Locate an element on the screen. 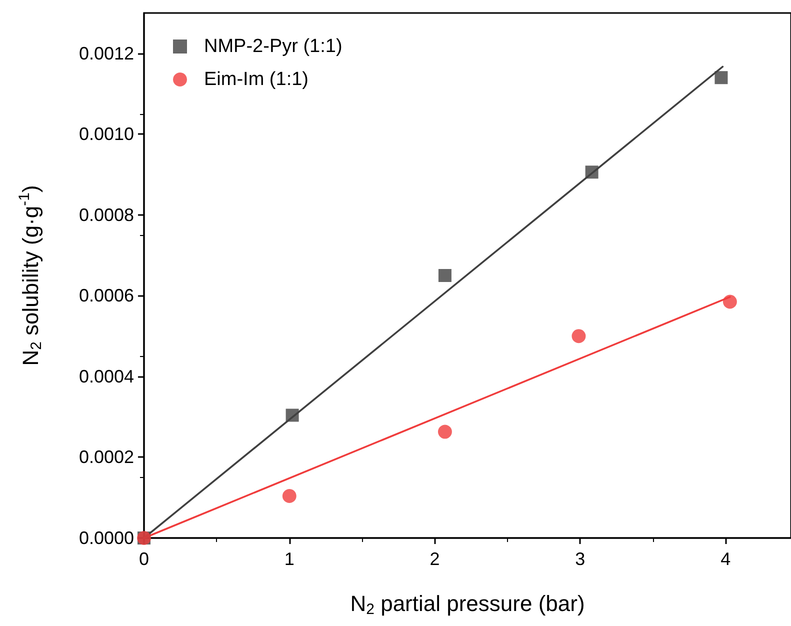 The width and height of the screenshot is (791, 626). y-tick-label: 0.0012 is located at coordinates (106, 53).